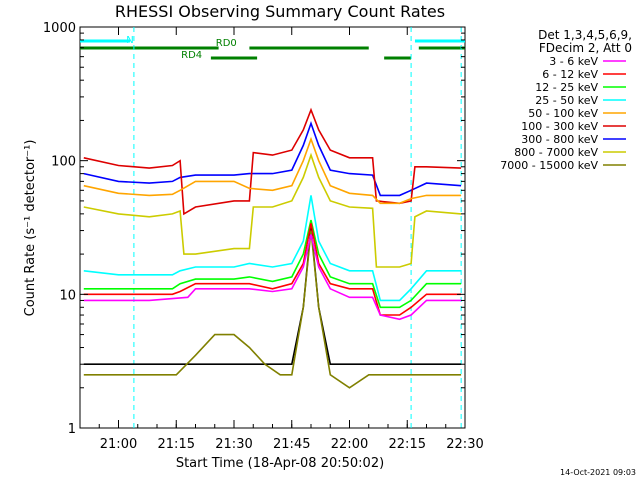  I want to click on legend-entry-label: 7000 - 15000 keV, so click(549, 165).